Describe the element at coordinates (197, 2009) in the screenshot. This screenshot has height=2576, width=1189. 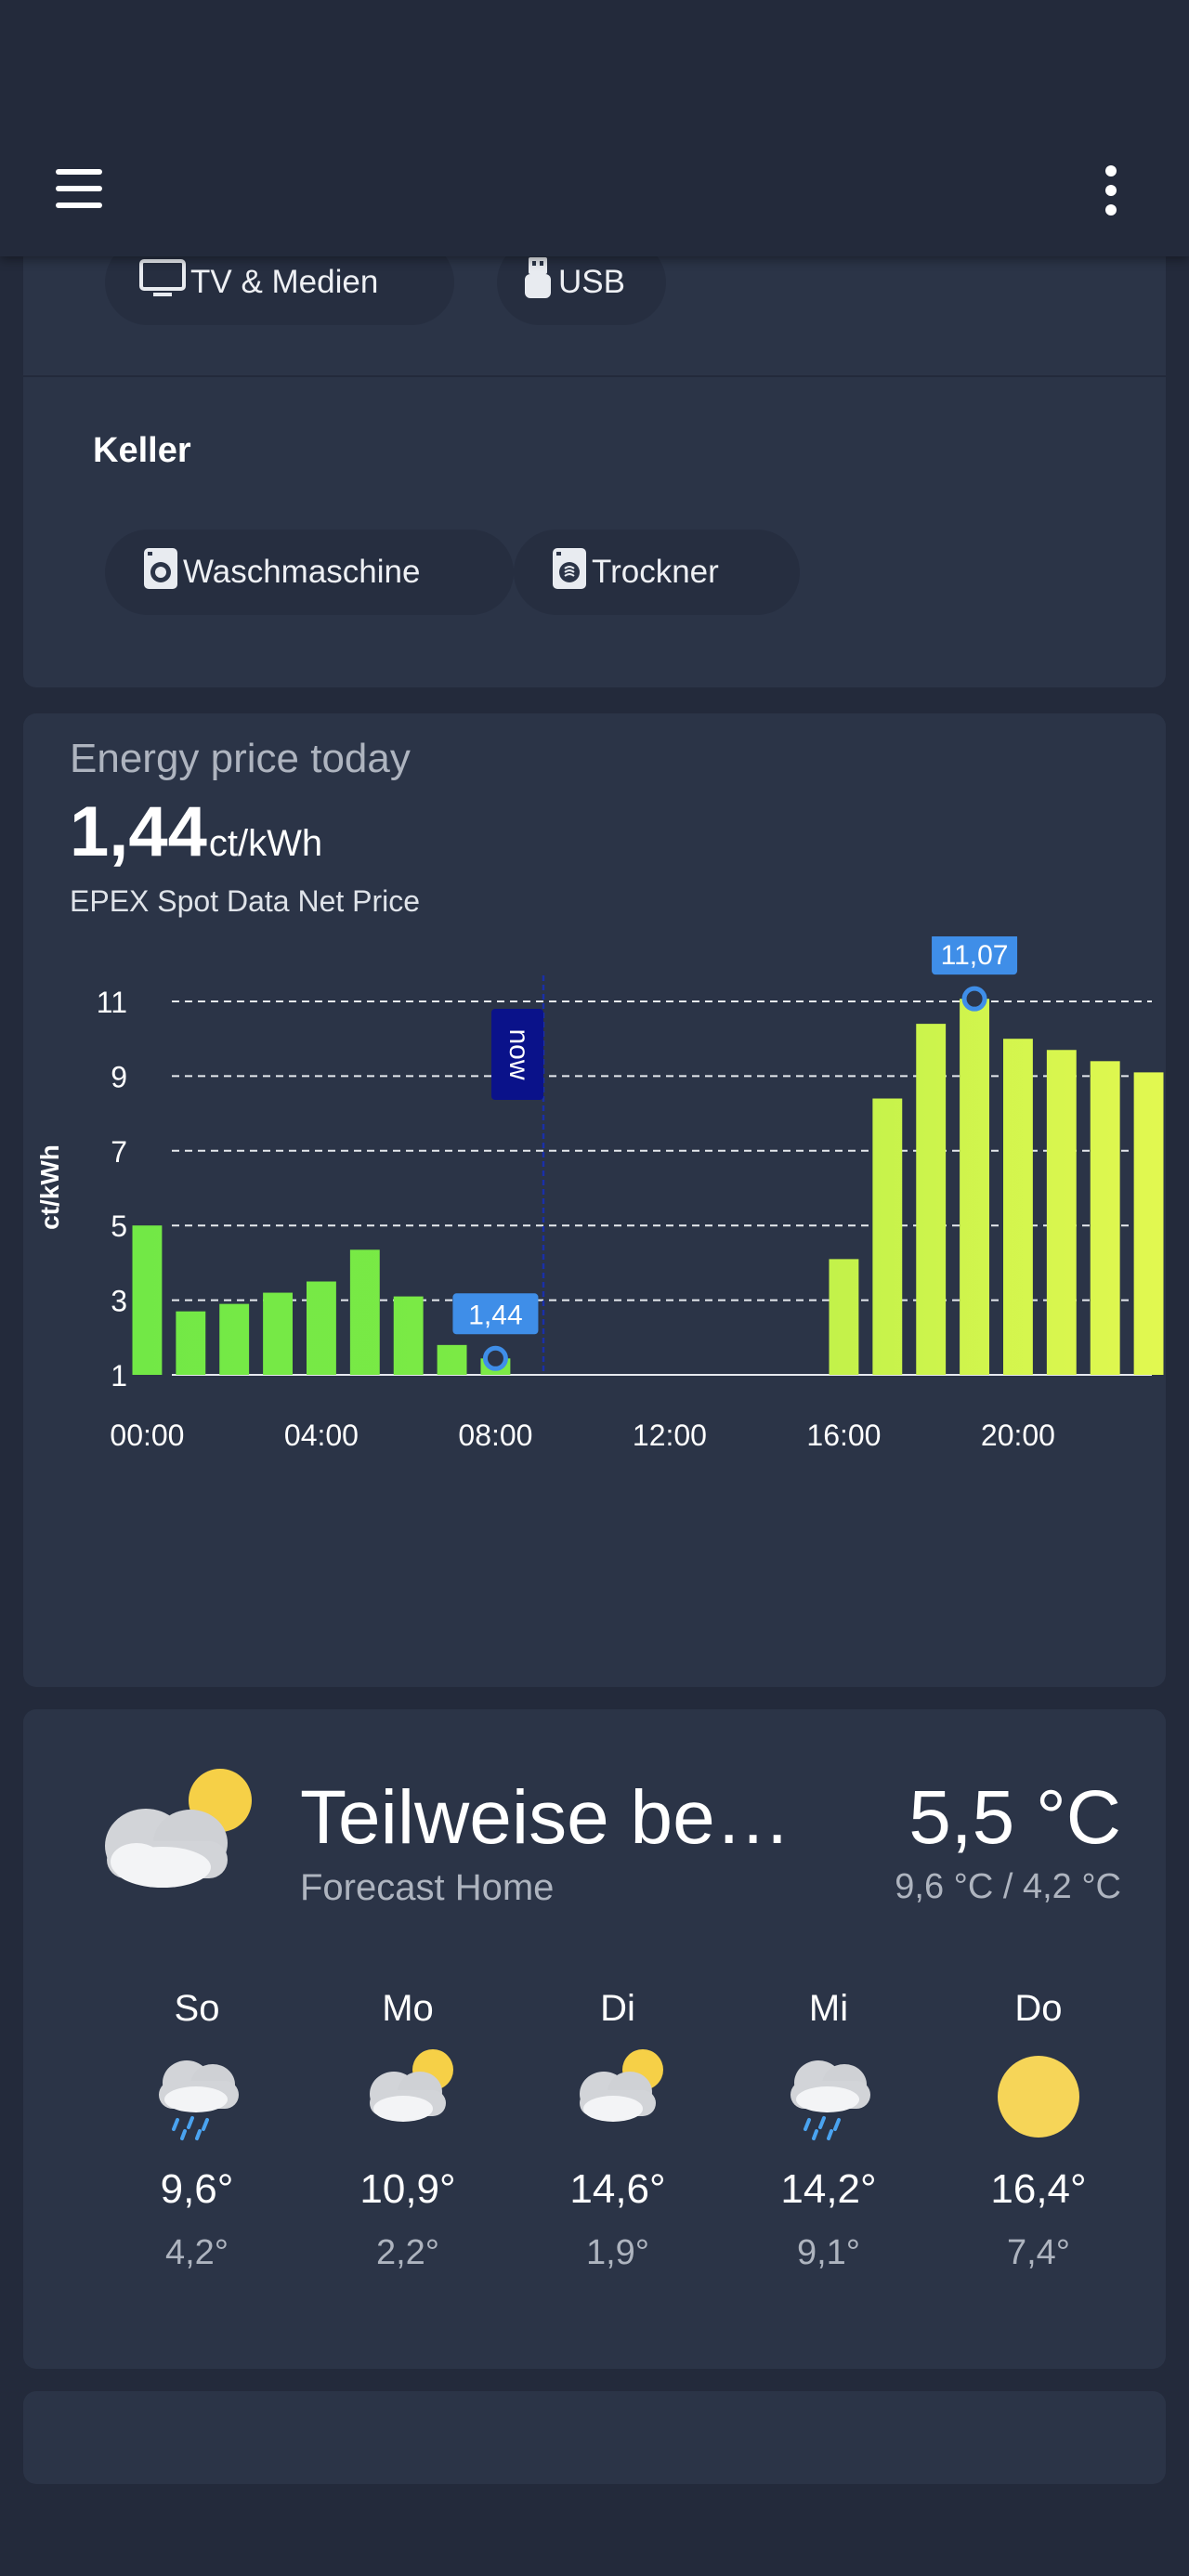
I see `forecast-day-name: So` at that location.